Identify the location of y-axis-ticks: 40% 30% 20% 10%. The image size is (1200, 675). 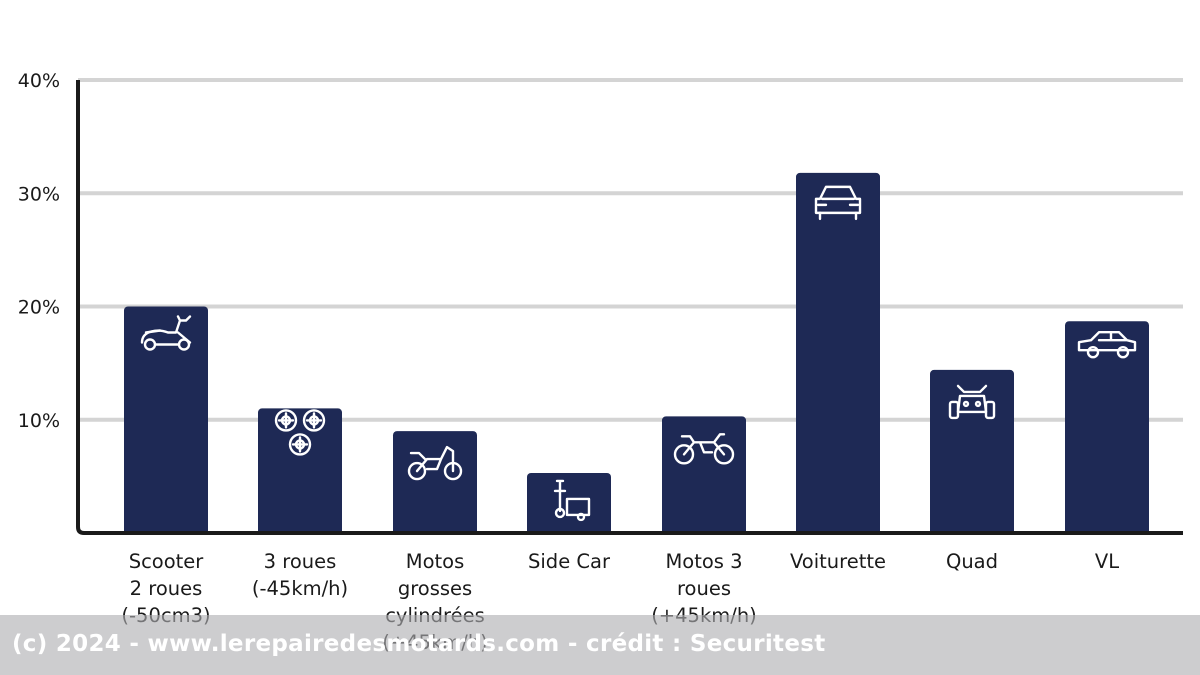
(39, 251).